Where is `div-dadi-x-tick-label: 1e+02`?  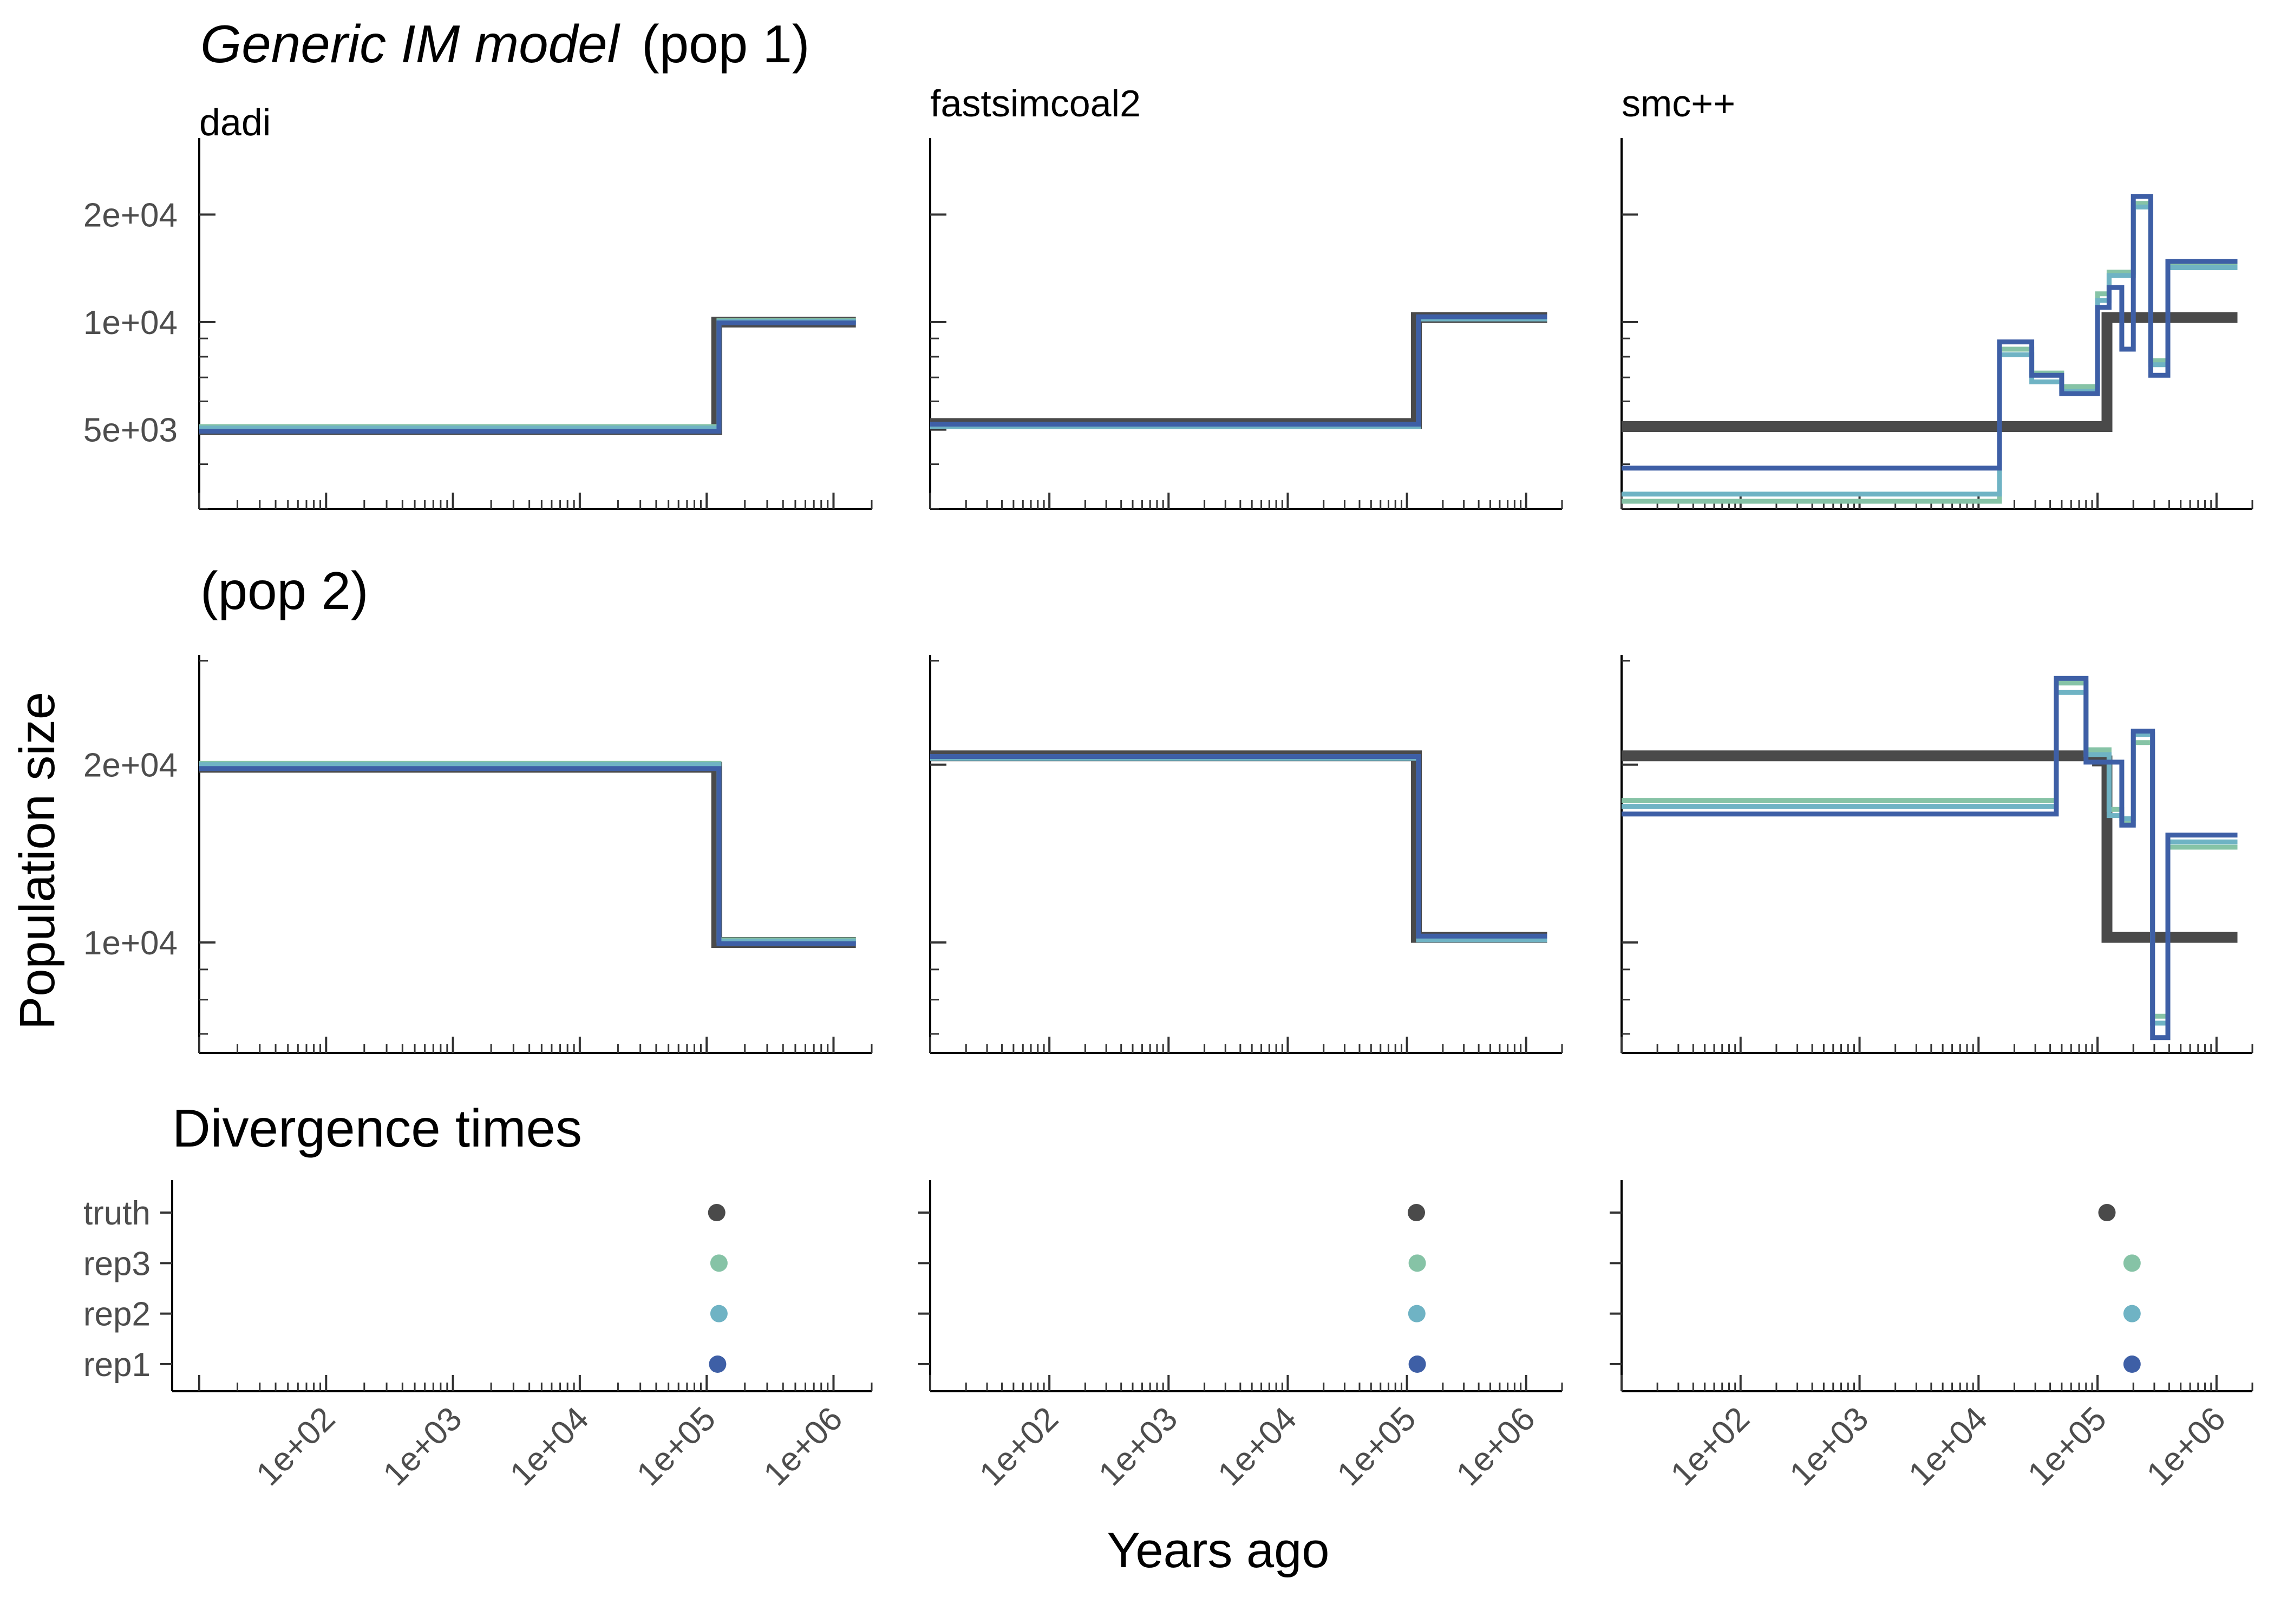 div-dadi-x-tick-label: 1e+02 is located at coordinates (295, 1446).